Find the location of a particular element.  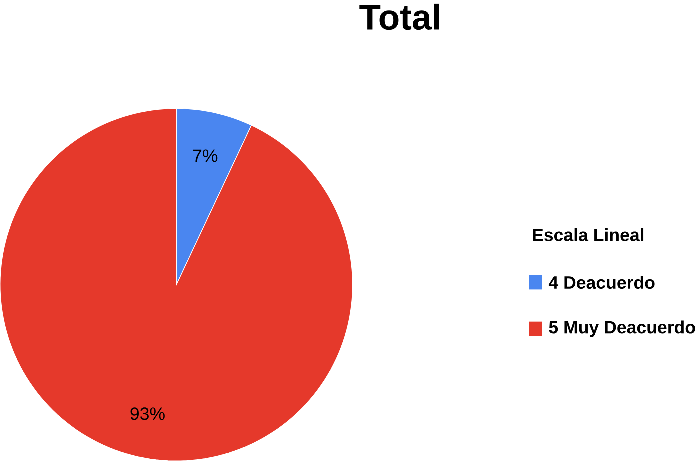

chart-title: Total is located at coordinates (400, 17).